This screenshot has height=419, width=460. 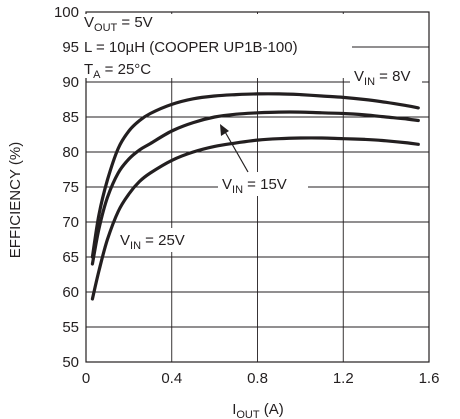 I want to click on conditions-backdrop, so click(x=216, y=46).